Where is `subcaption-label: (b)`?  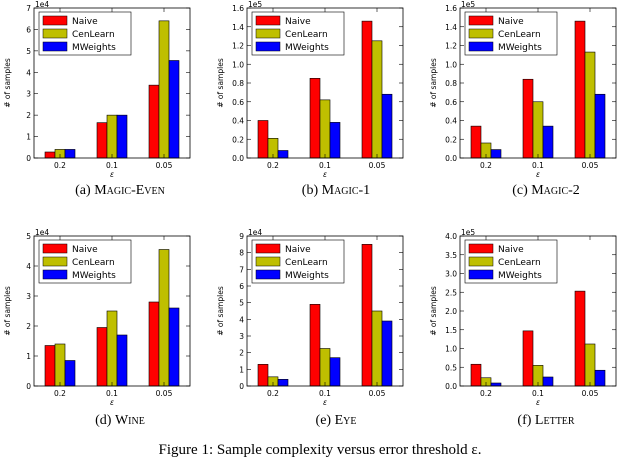 subcaption-label: (b) is located at coordinates (310, 190).